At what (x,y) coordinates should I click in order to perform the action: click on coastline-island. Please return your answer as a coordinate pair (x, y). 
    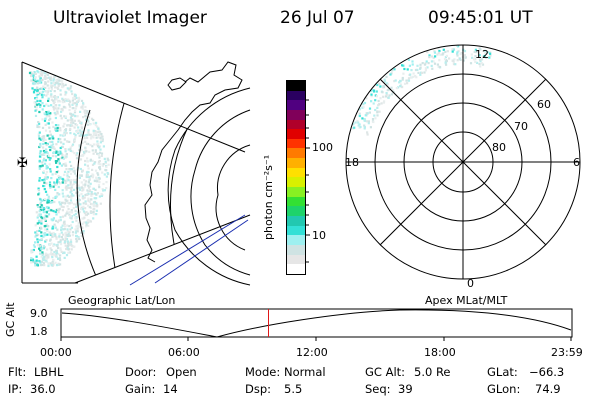
    Looking at the image, I should click on (177, 84).